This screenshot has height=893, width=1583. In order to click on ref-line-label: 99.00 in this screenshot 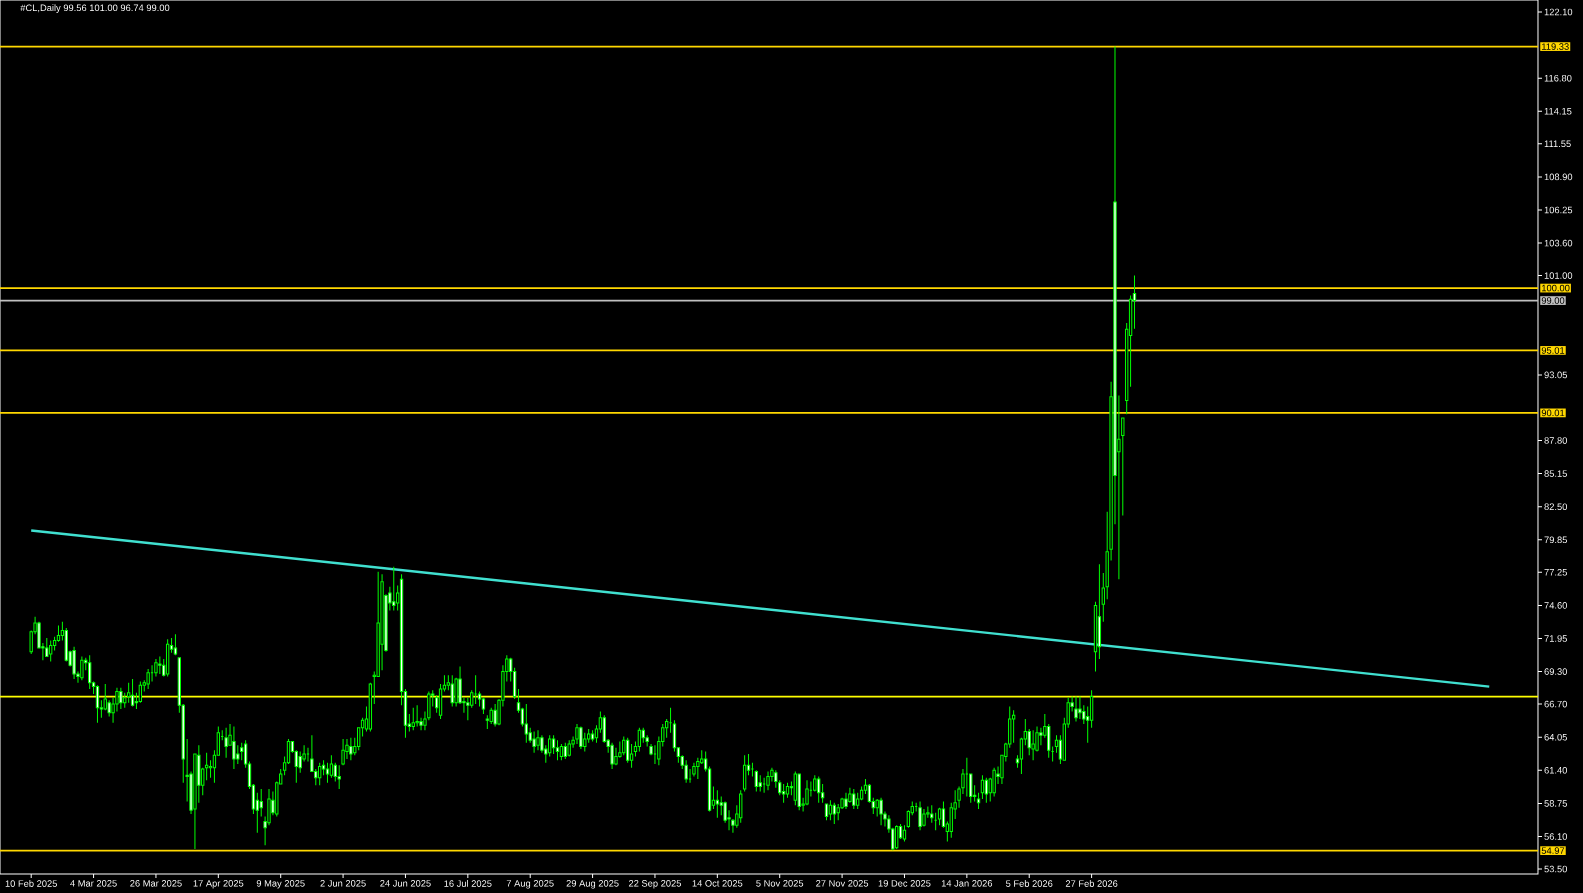, I will do `click(1553, 300)`.